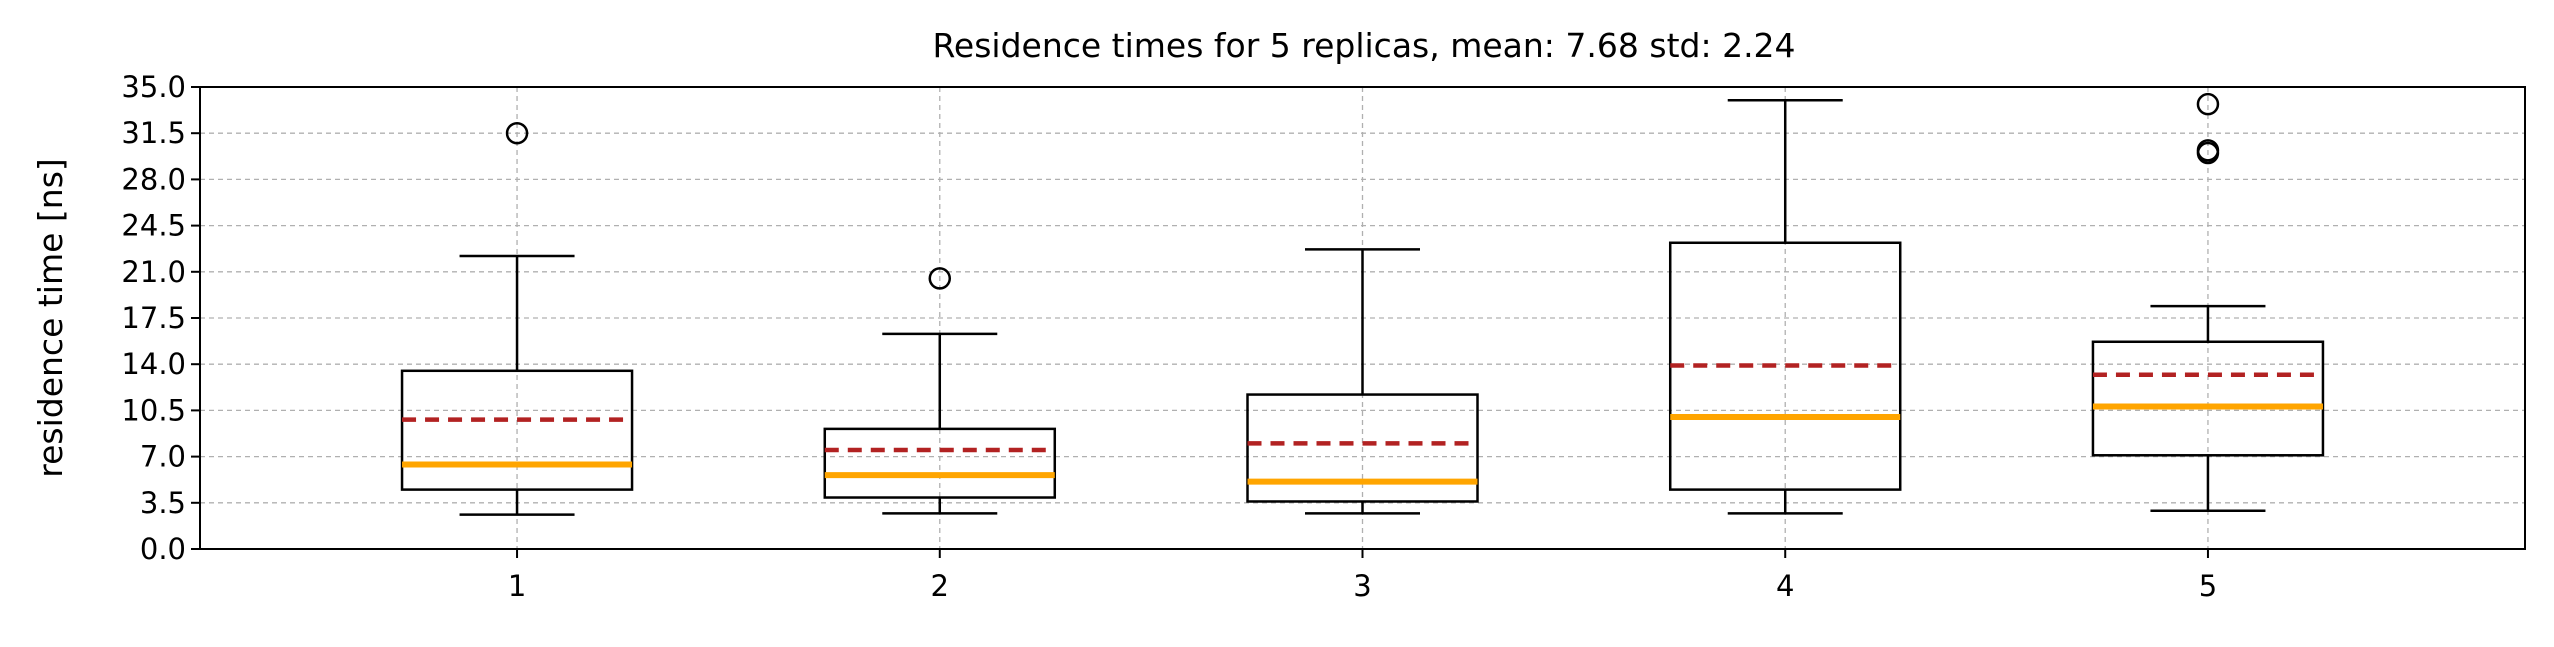 The image size is (2554, 647). Describe the element at coordinates (153, 133) in the screenshot. I see `y-tick-label: 31.5` at that location.